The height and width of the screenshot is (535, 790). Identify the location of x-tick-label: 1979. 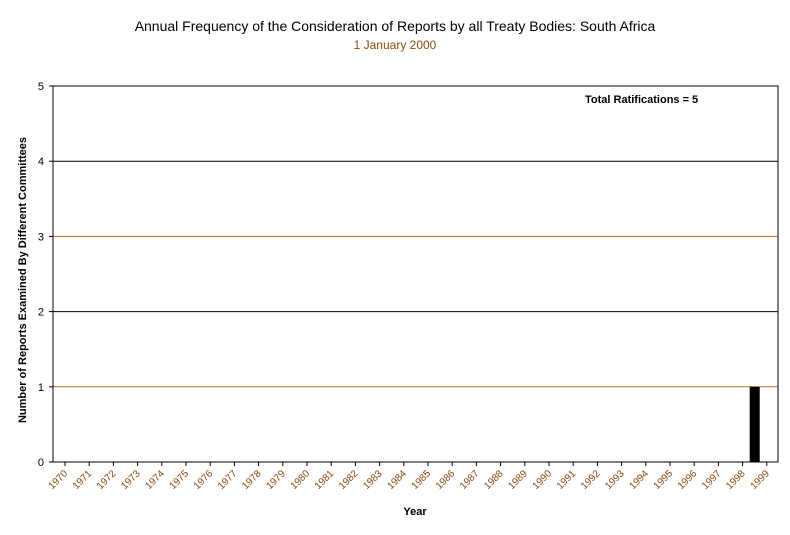
(276, 480).